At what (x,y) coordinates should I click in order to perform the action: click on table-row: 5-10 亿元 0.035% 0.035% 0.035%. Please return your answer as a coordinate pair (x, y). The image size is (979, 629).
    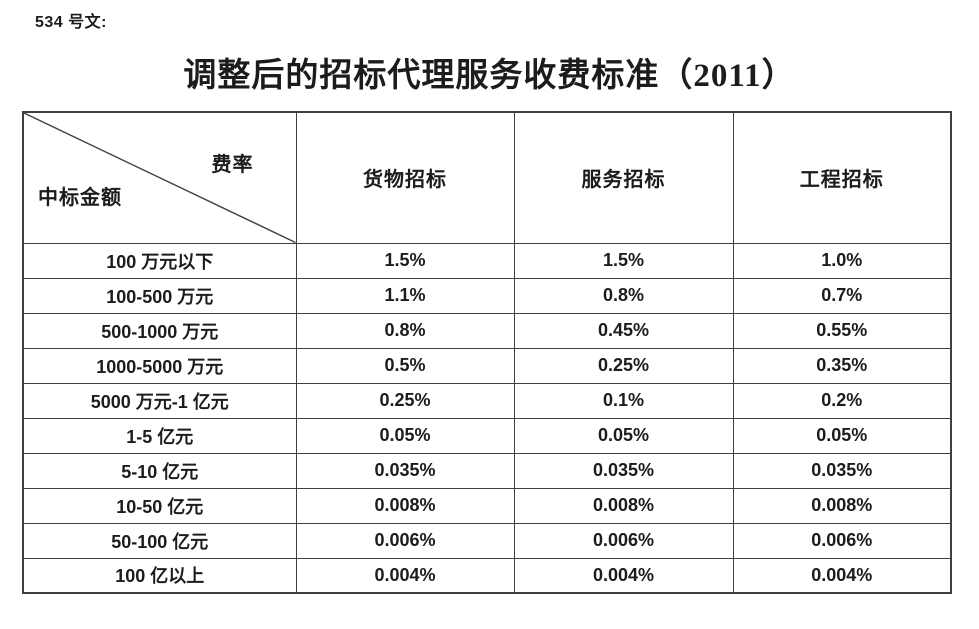
    Looking at the image, I should click on (487, 470).